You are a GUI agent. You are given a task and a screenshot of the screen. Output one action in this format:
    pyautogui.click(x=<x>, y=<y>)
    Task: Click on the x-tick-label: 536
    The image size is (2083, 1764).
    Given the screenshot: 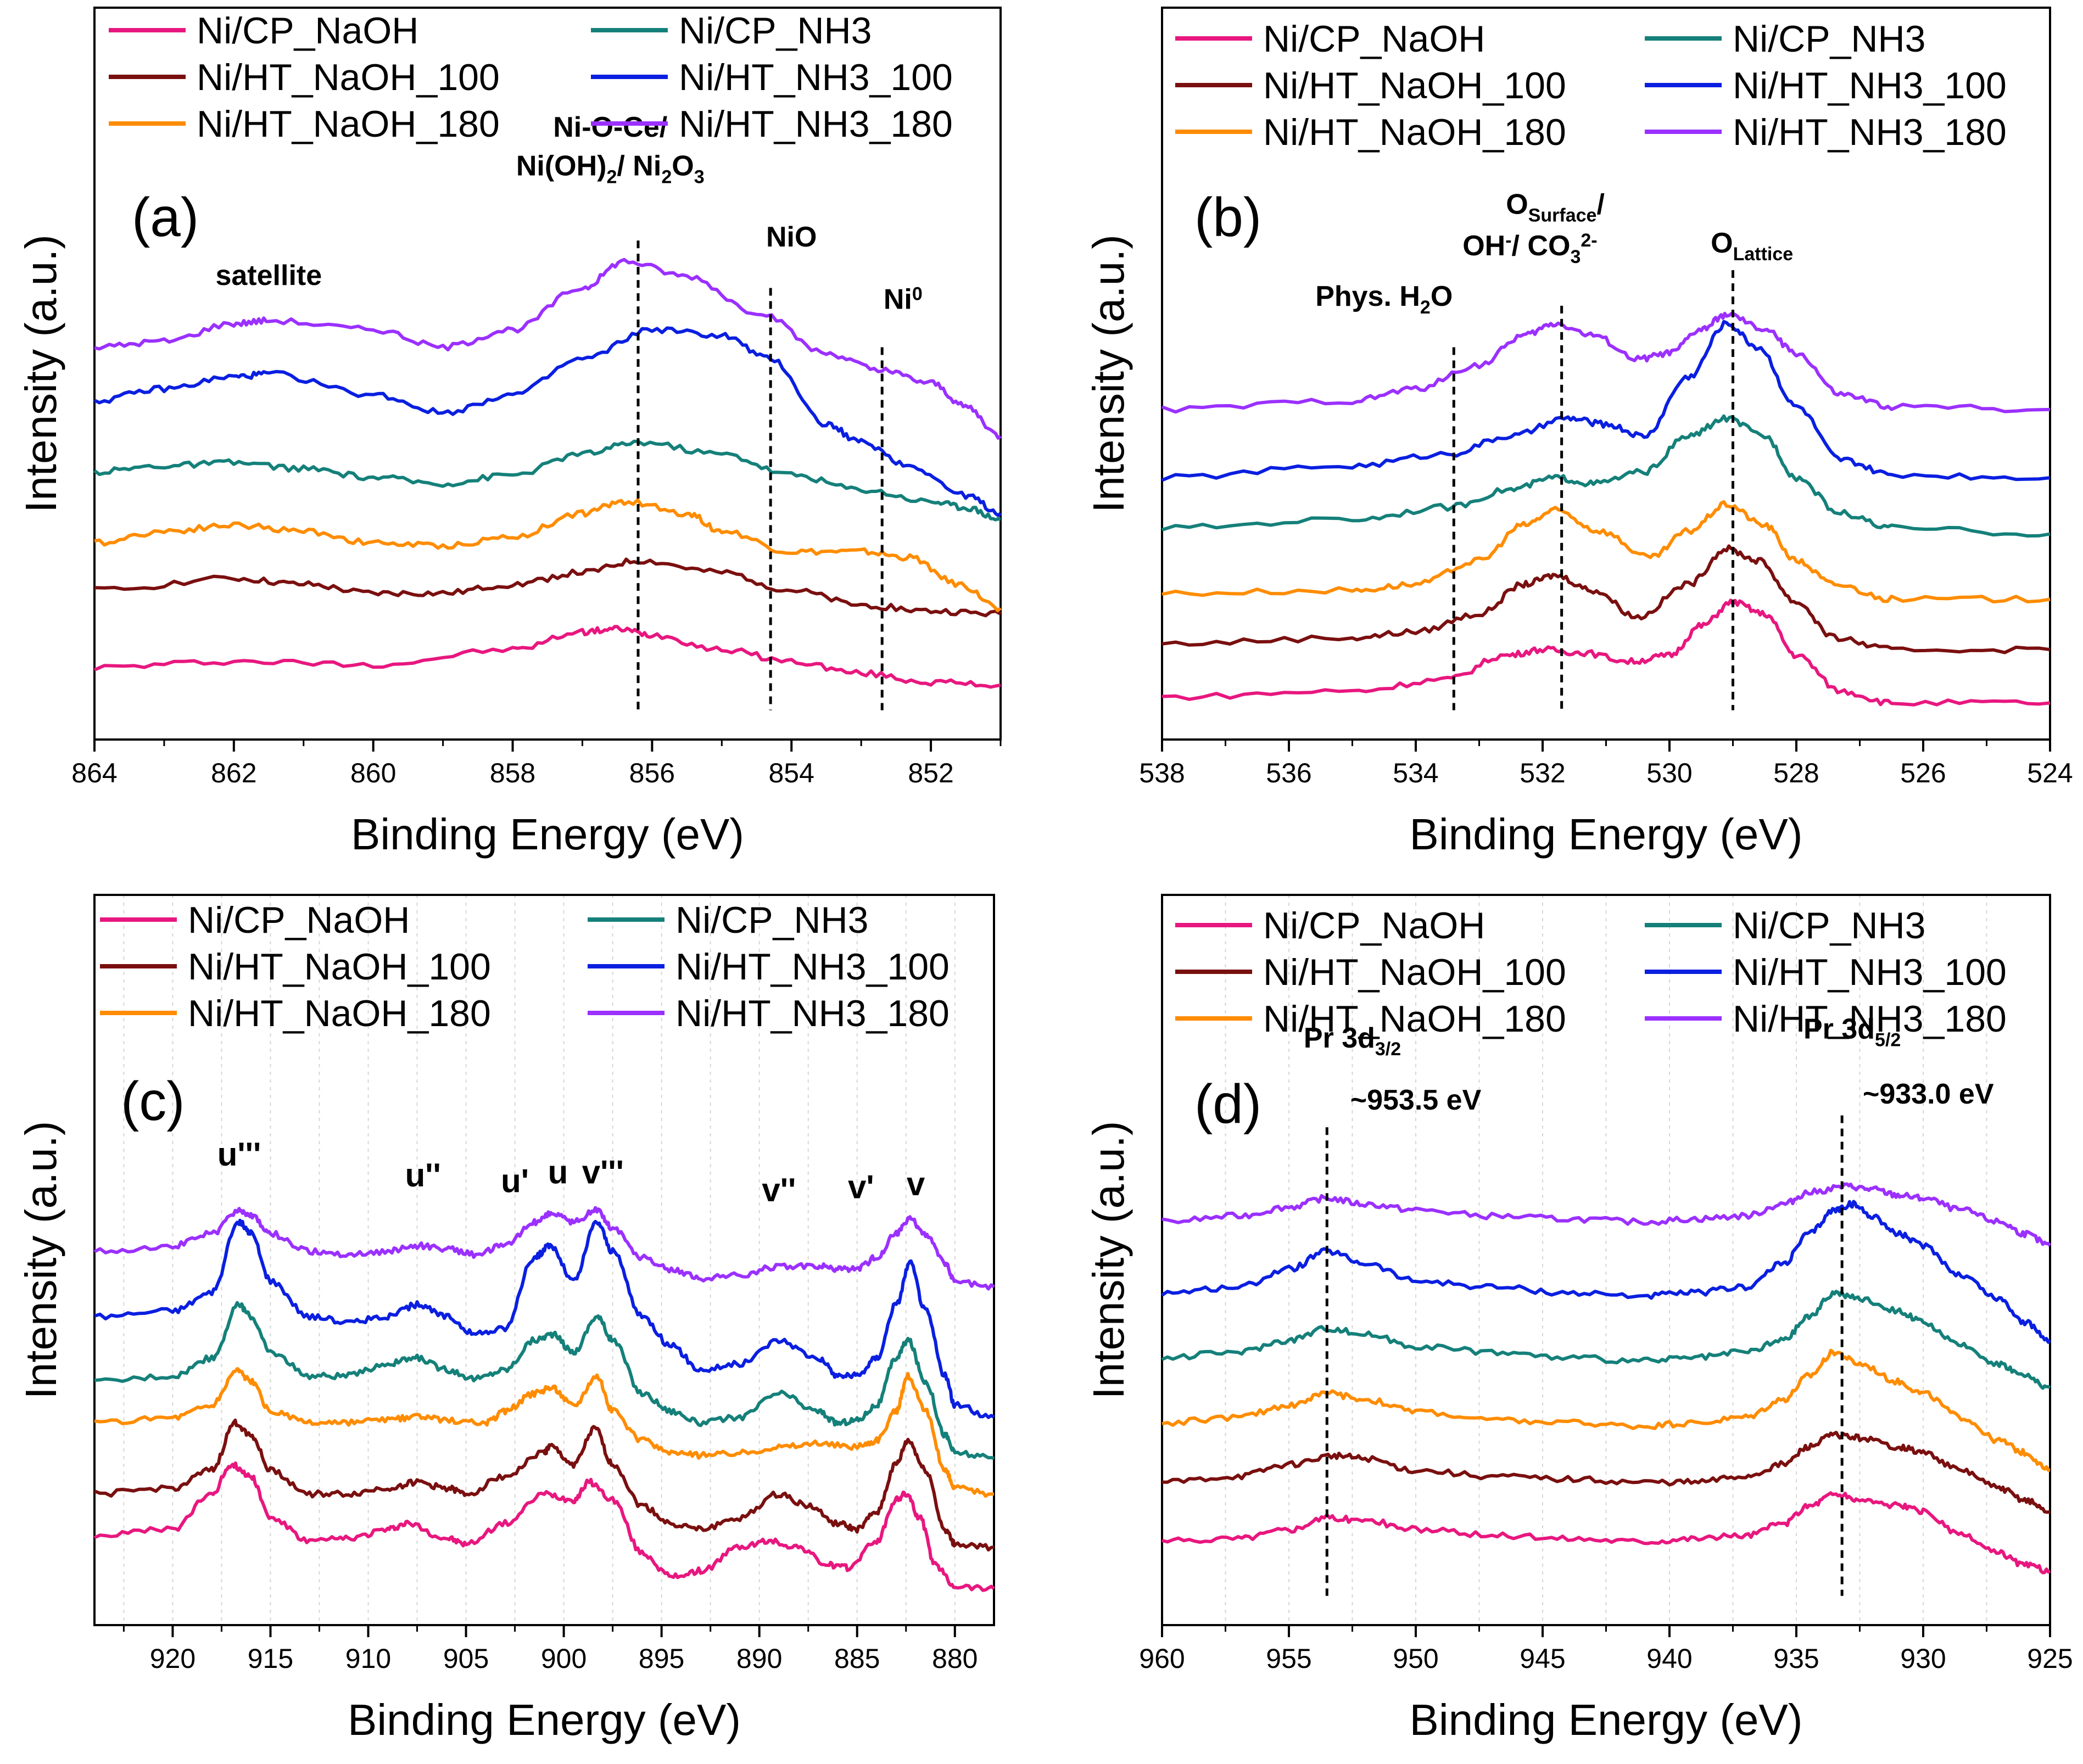 What is the action you would take?
    pyautogui.click(x=1288, y=773)
    